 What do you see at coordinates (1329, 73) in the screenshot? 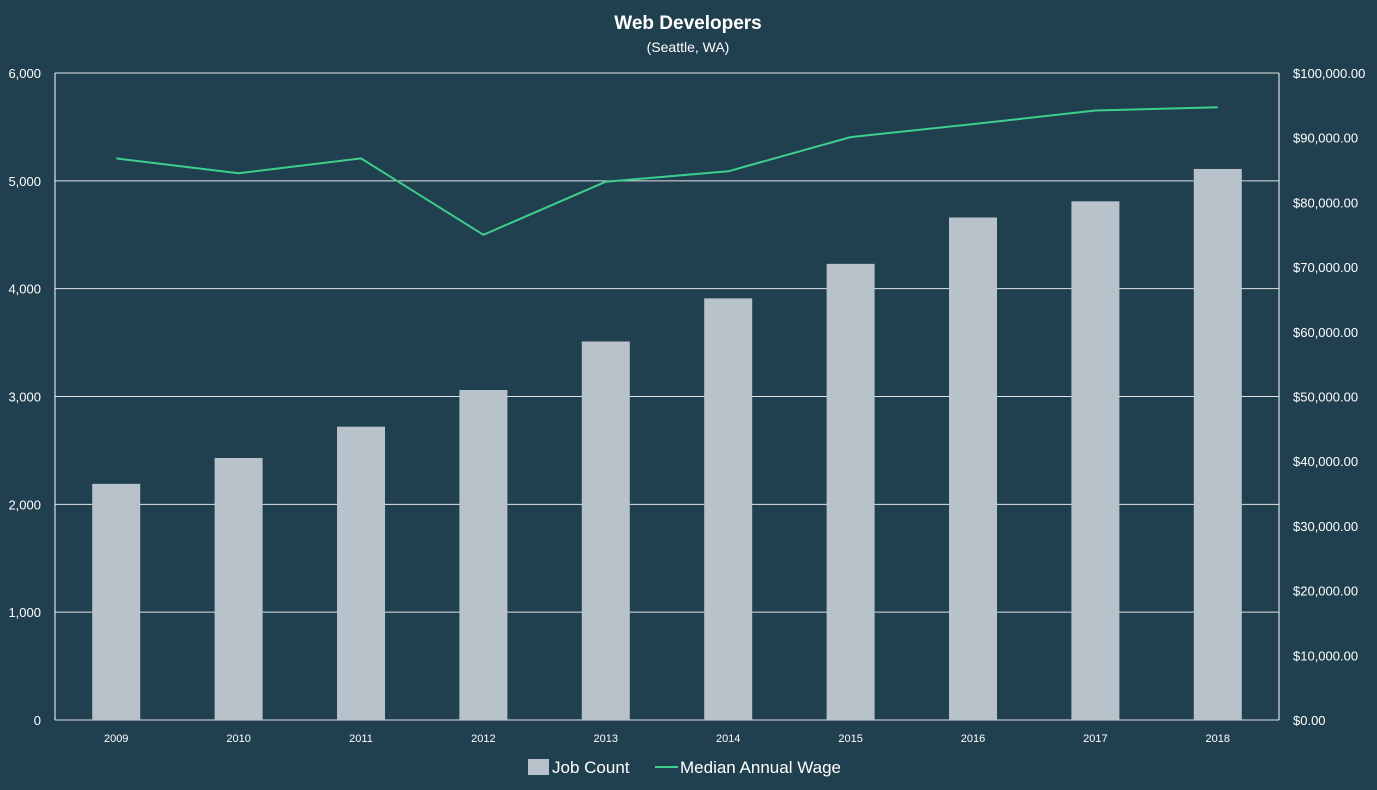
I see `y-right-tick-label: $100,000.00` at bounding box center [1329, 73].